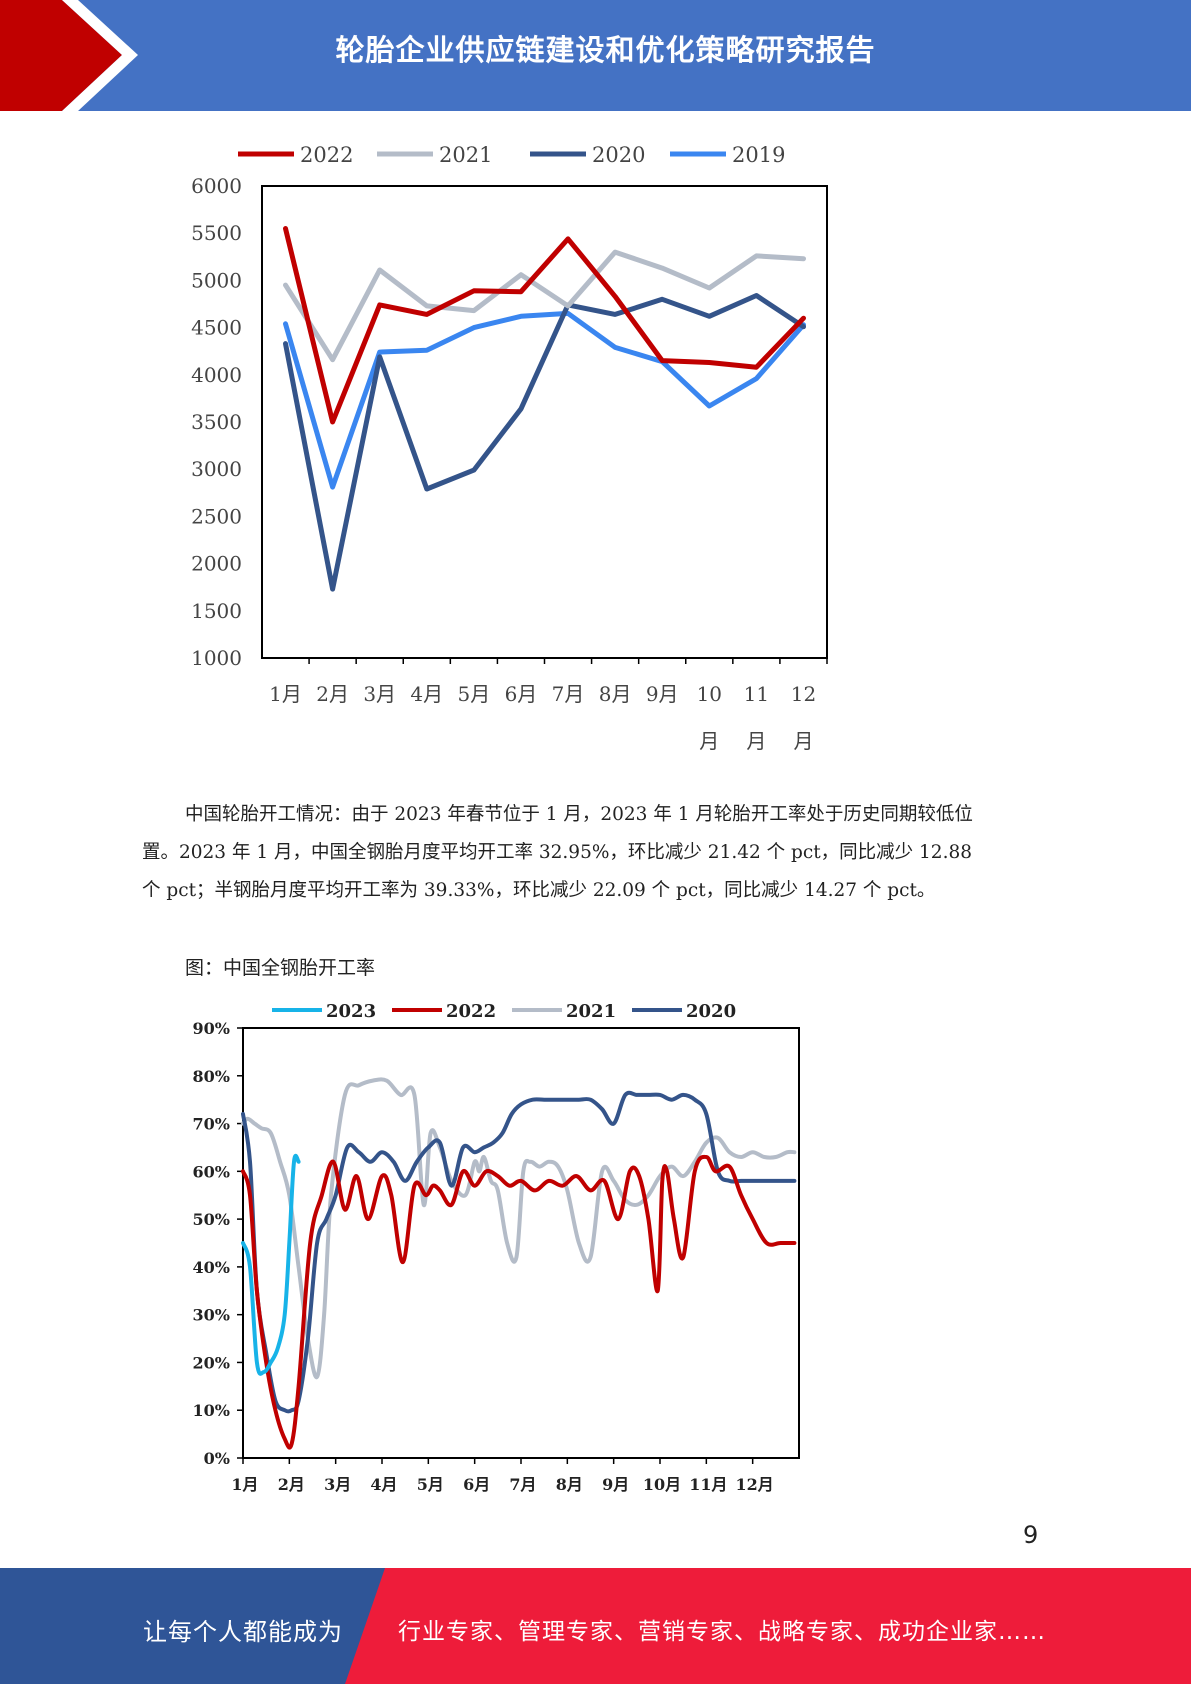 This screenshot has height=1684, width=1191. What do you see at coordinates (216, 233) in the screenshot?
I see `y-tick-label: 5500` at bounding box center [216, 233].